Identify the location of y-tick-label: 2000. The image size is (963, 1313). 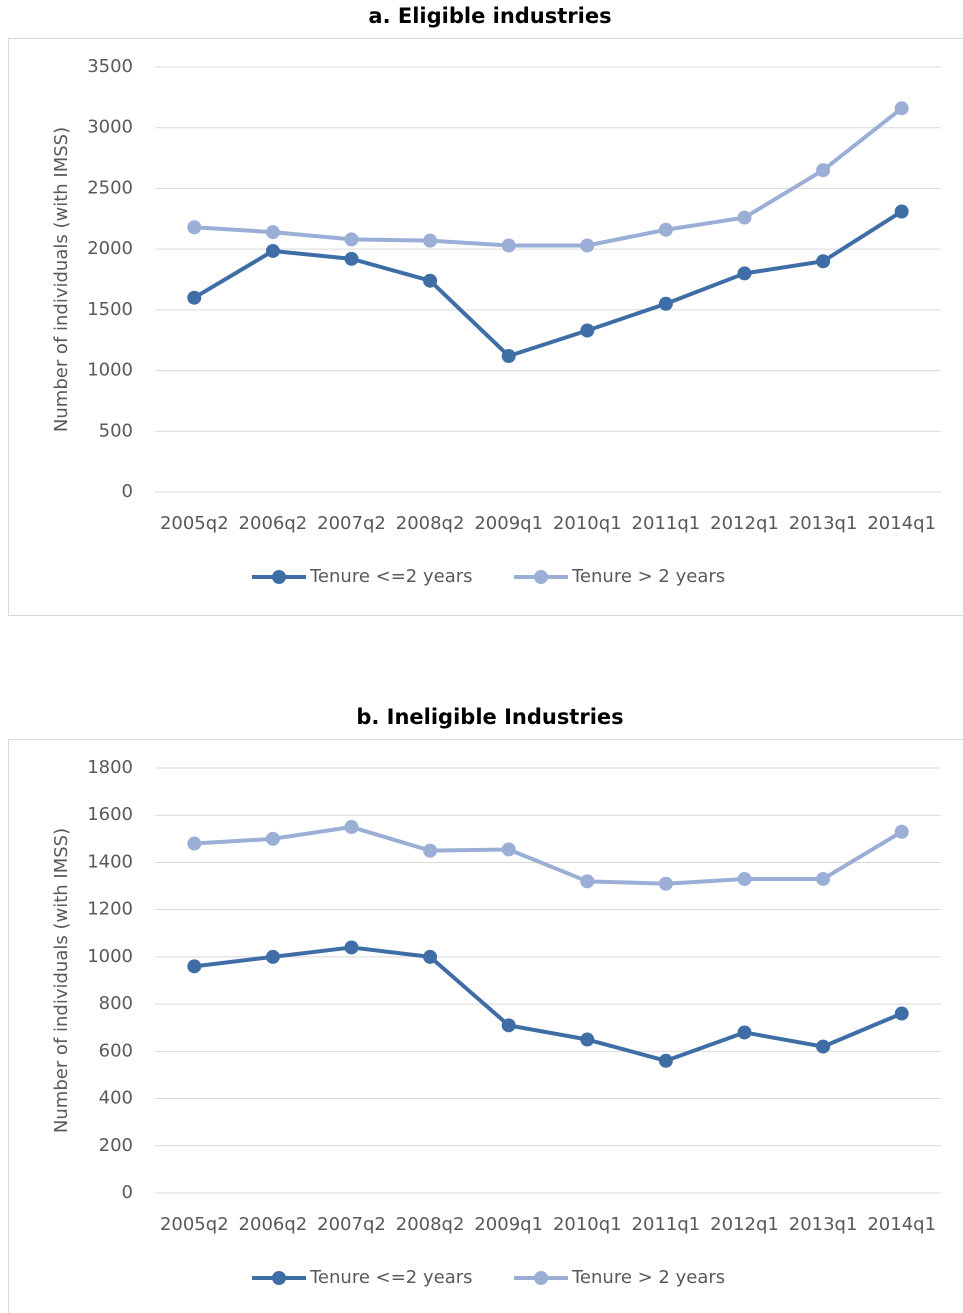
(110, 248).